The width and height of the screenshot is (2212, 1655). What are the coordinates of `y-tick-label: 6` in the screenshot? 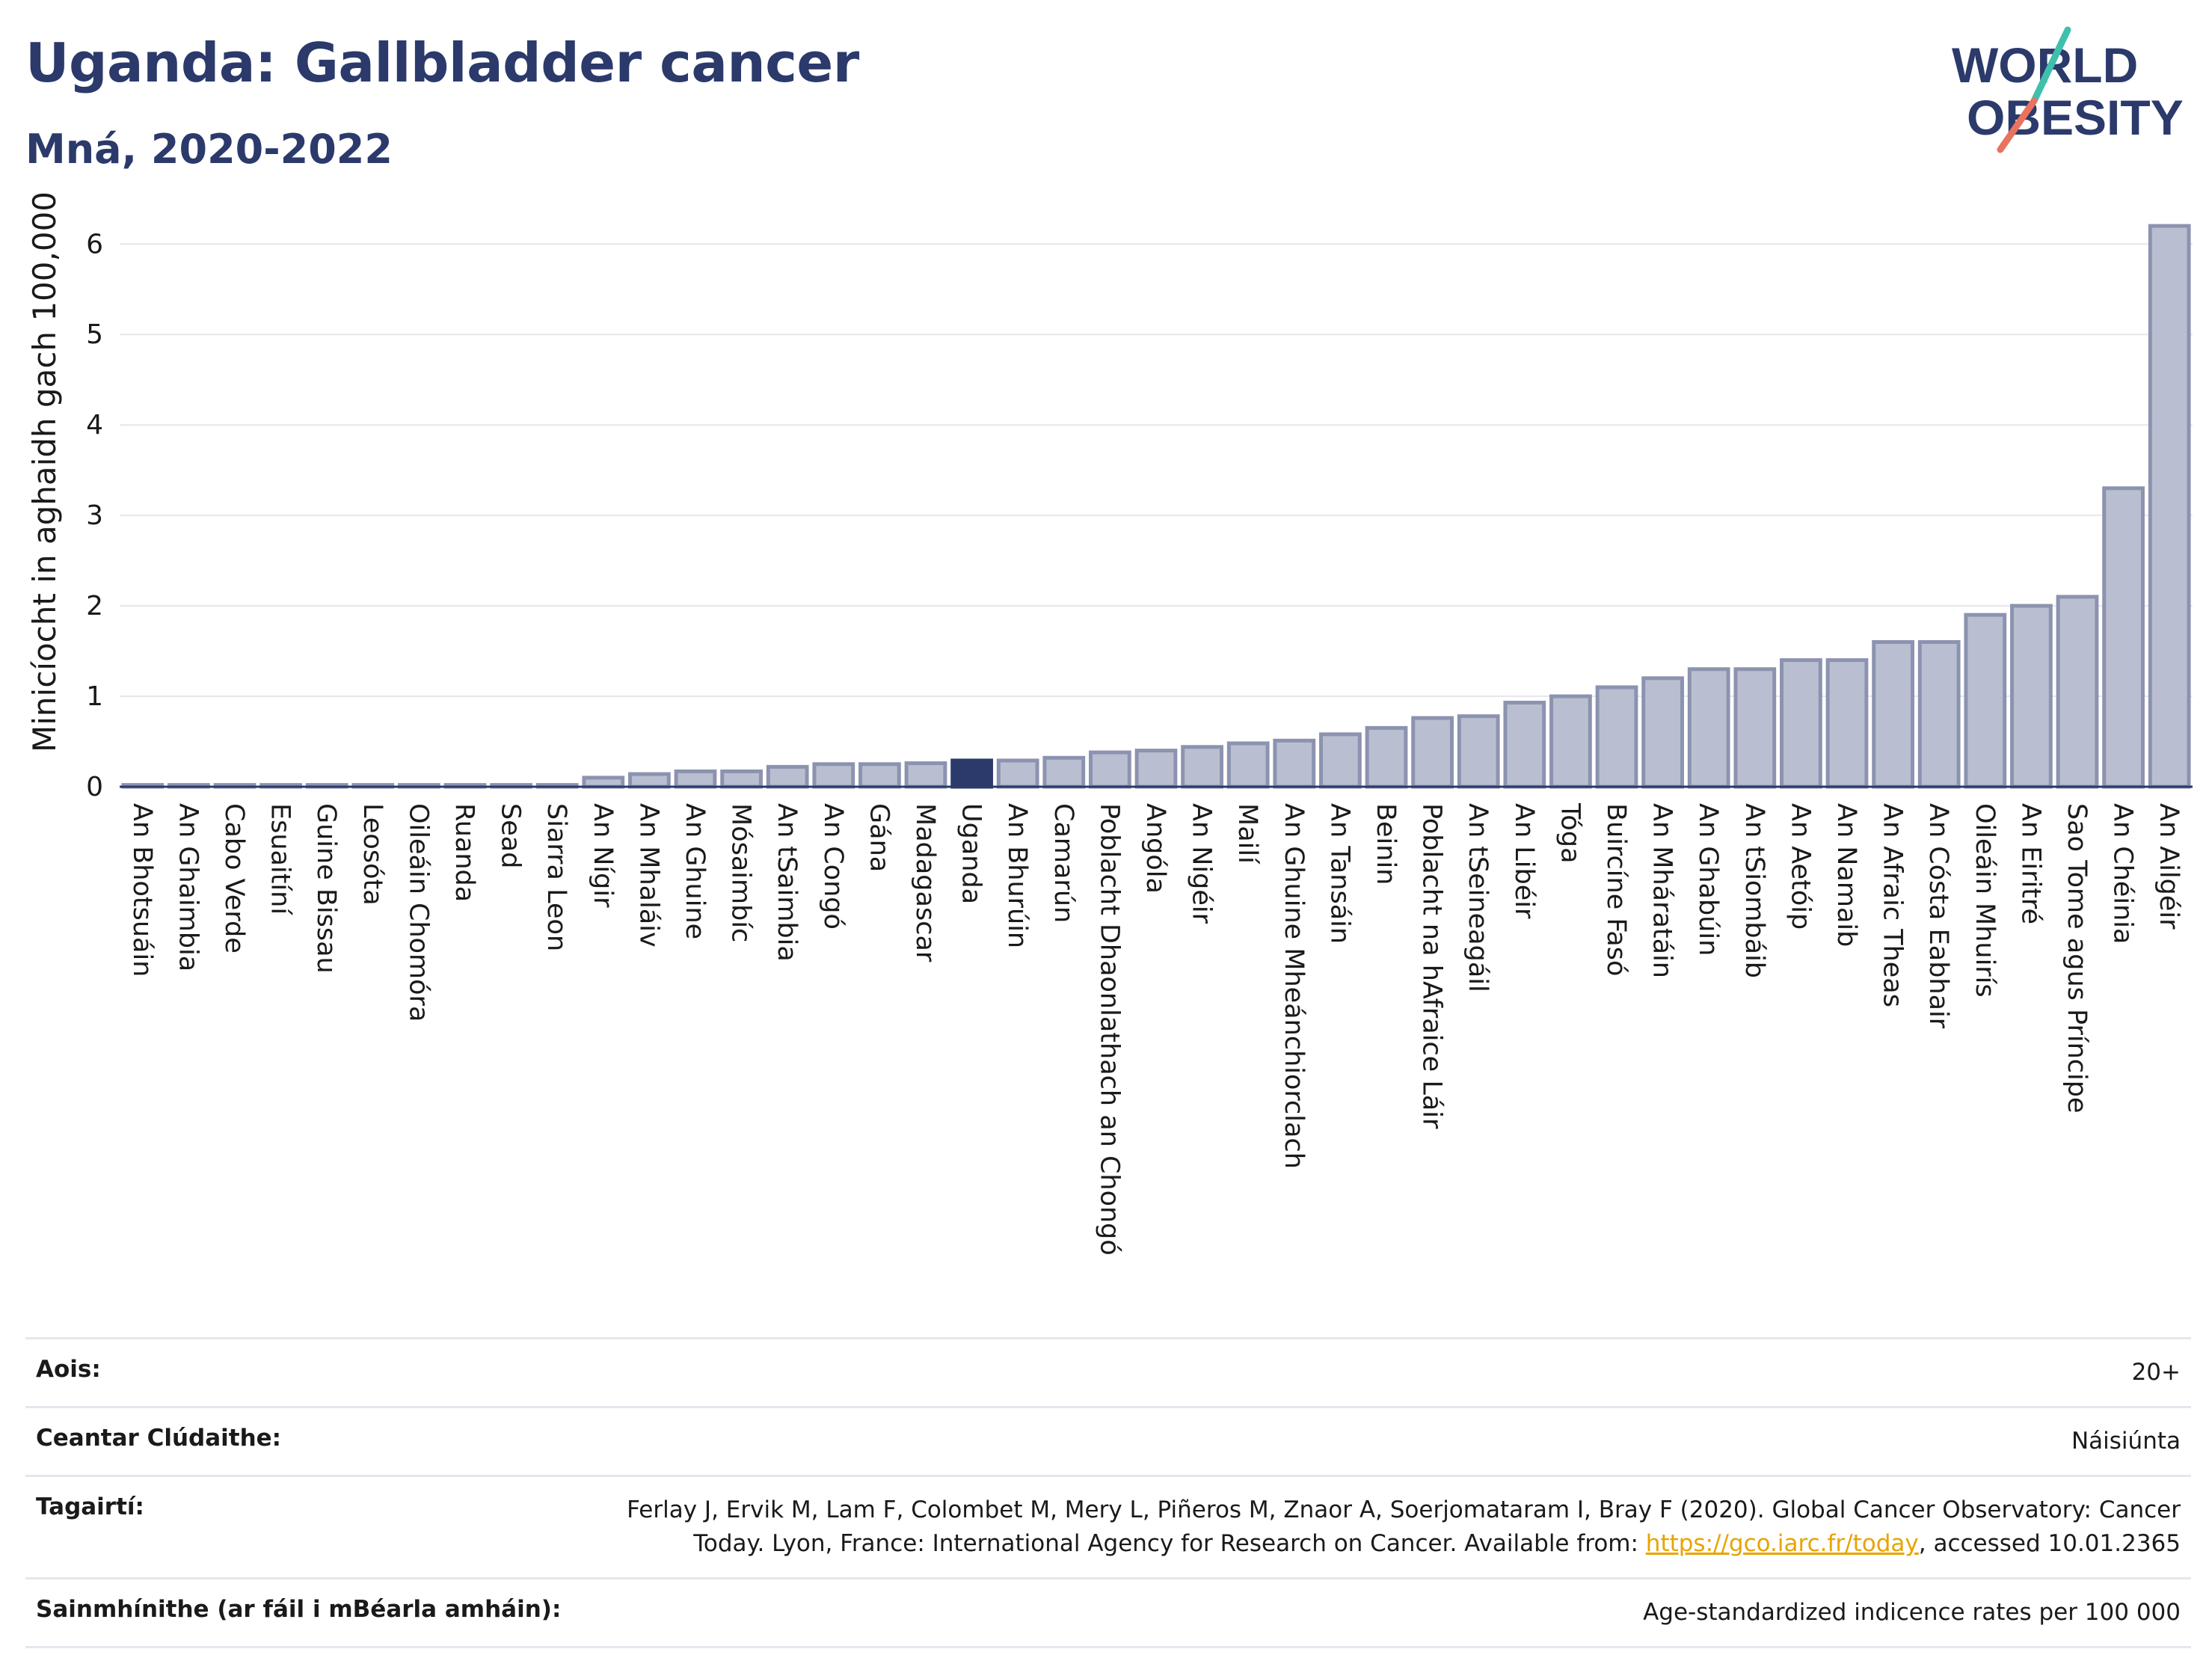 It's located at (94, 244).